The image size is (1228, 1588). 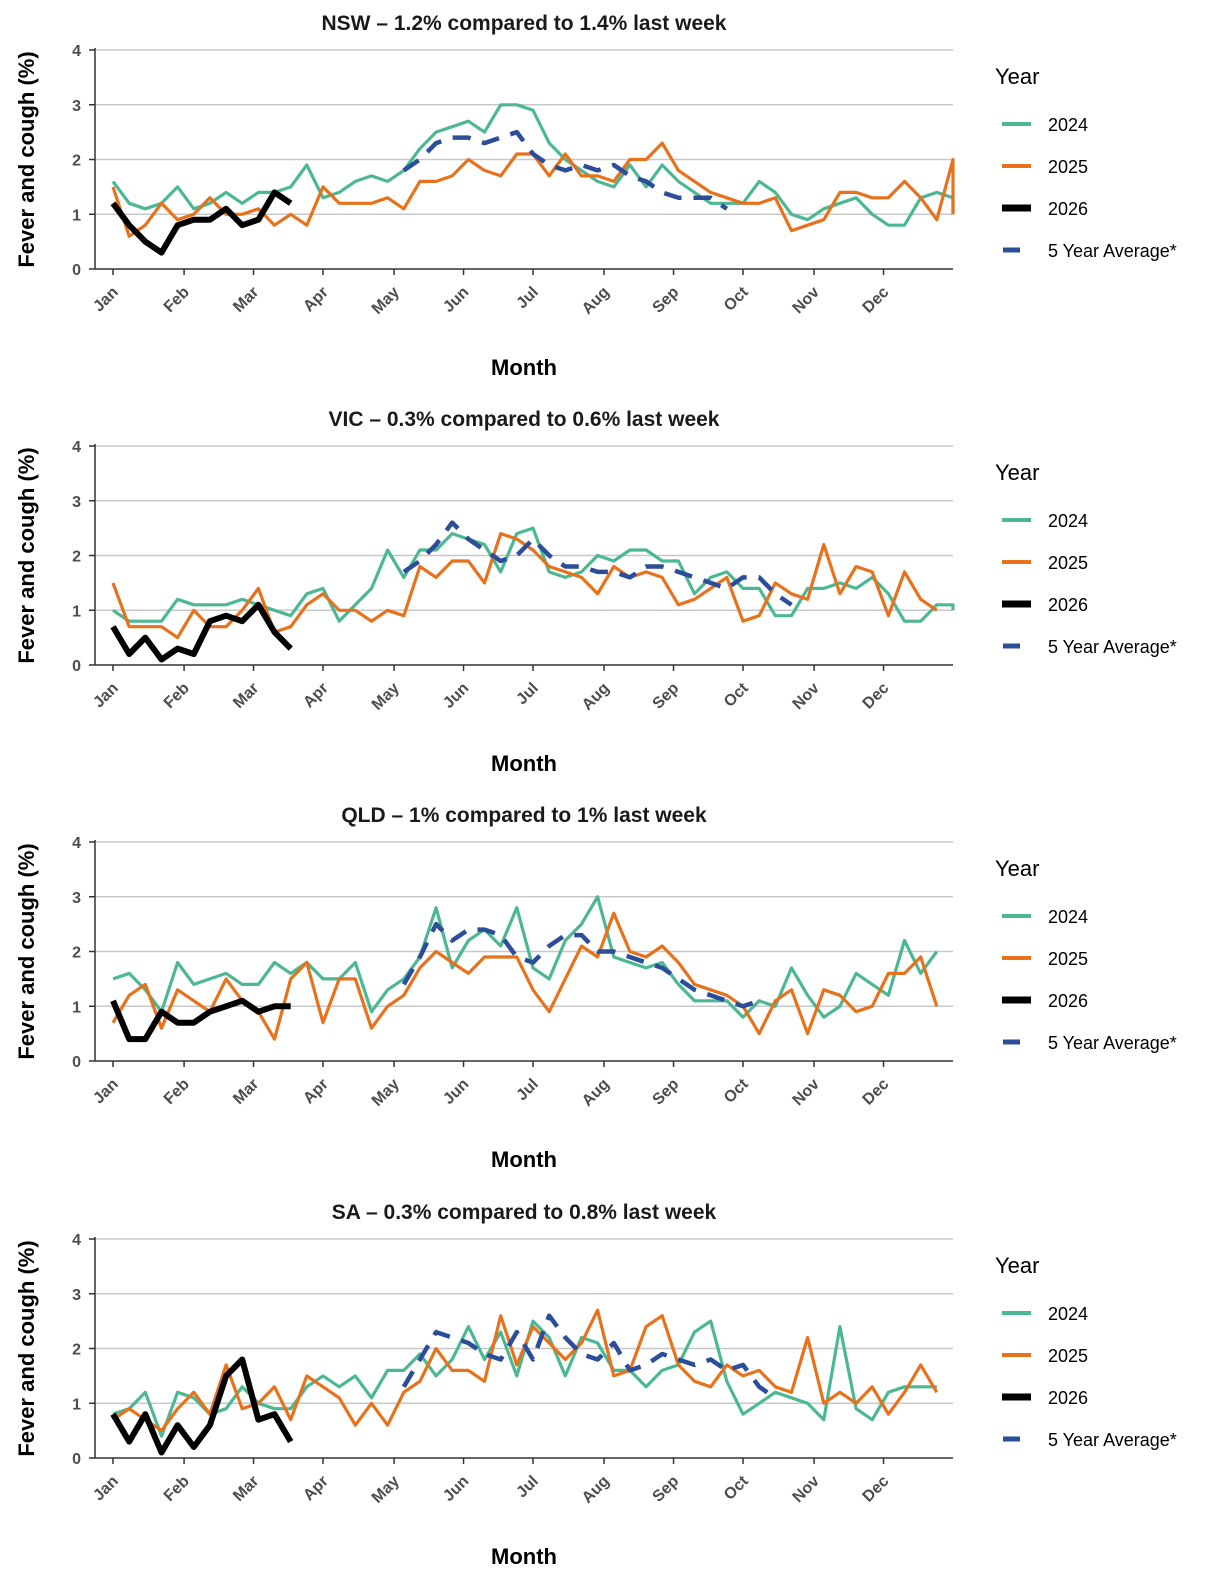 I want to click on chart-title: NSW – 1.2% compared to 1.4% last week, so click(x=524, y=23).